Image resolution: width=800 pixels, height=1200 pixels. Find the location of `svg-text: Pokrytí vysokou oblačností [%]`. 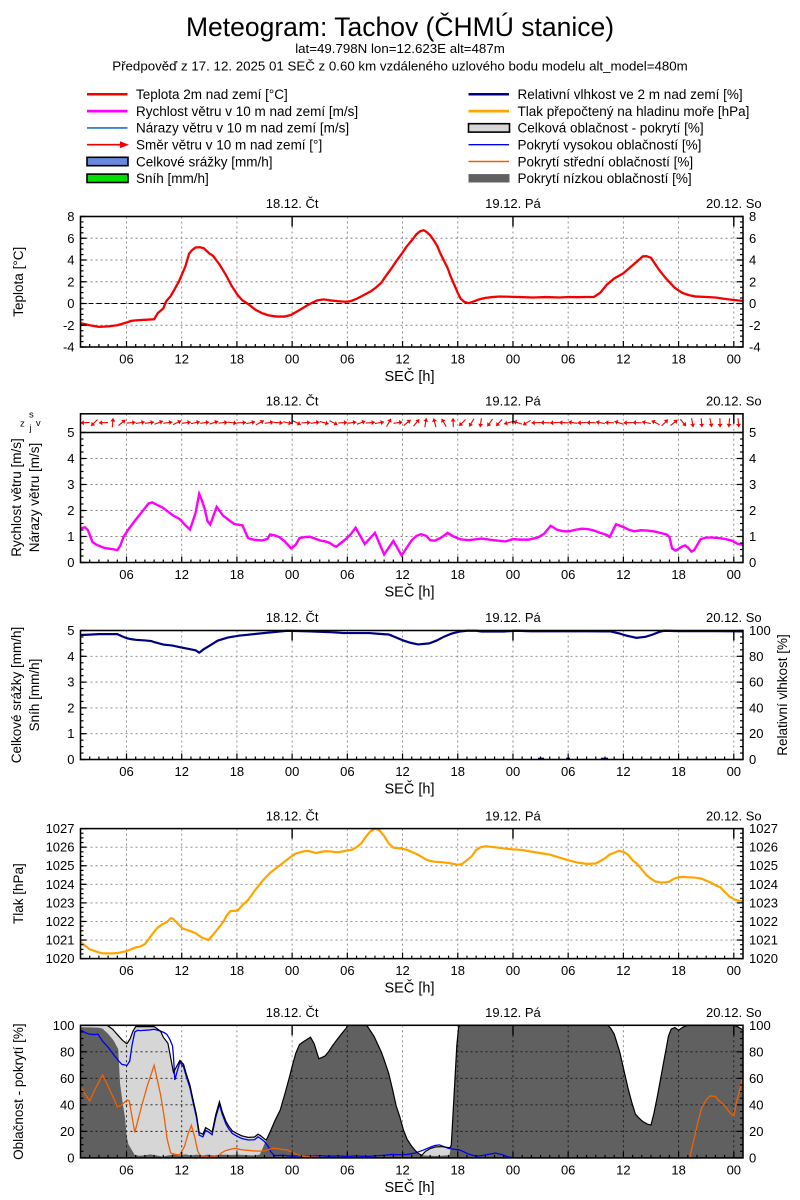

svg-text: Pokrytí vysokou oblačností [%] is located at coordinates (610, 145).